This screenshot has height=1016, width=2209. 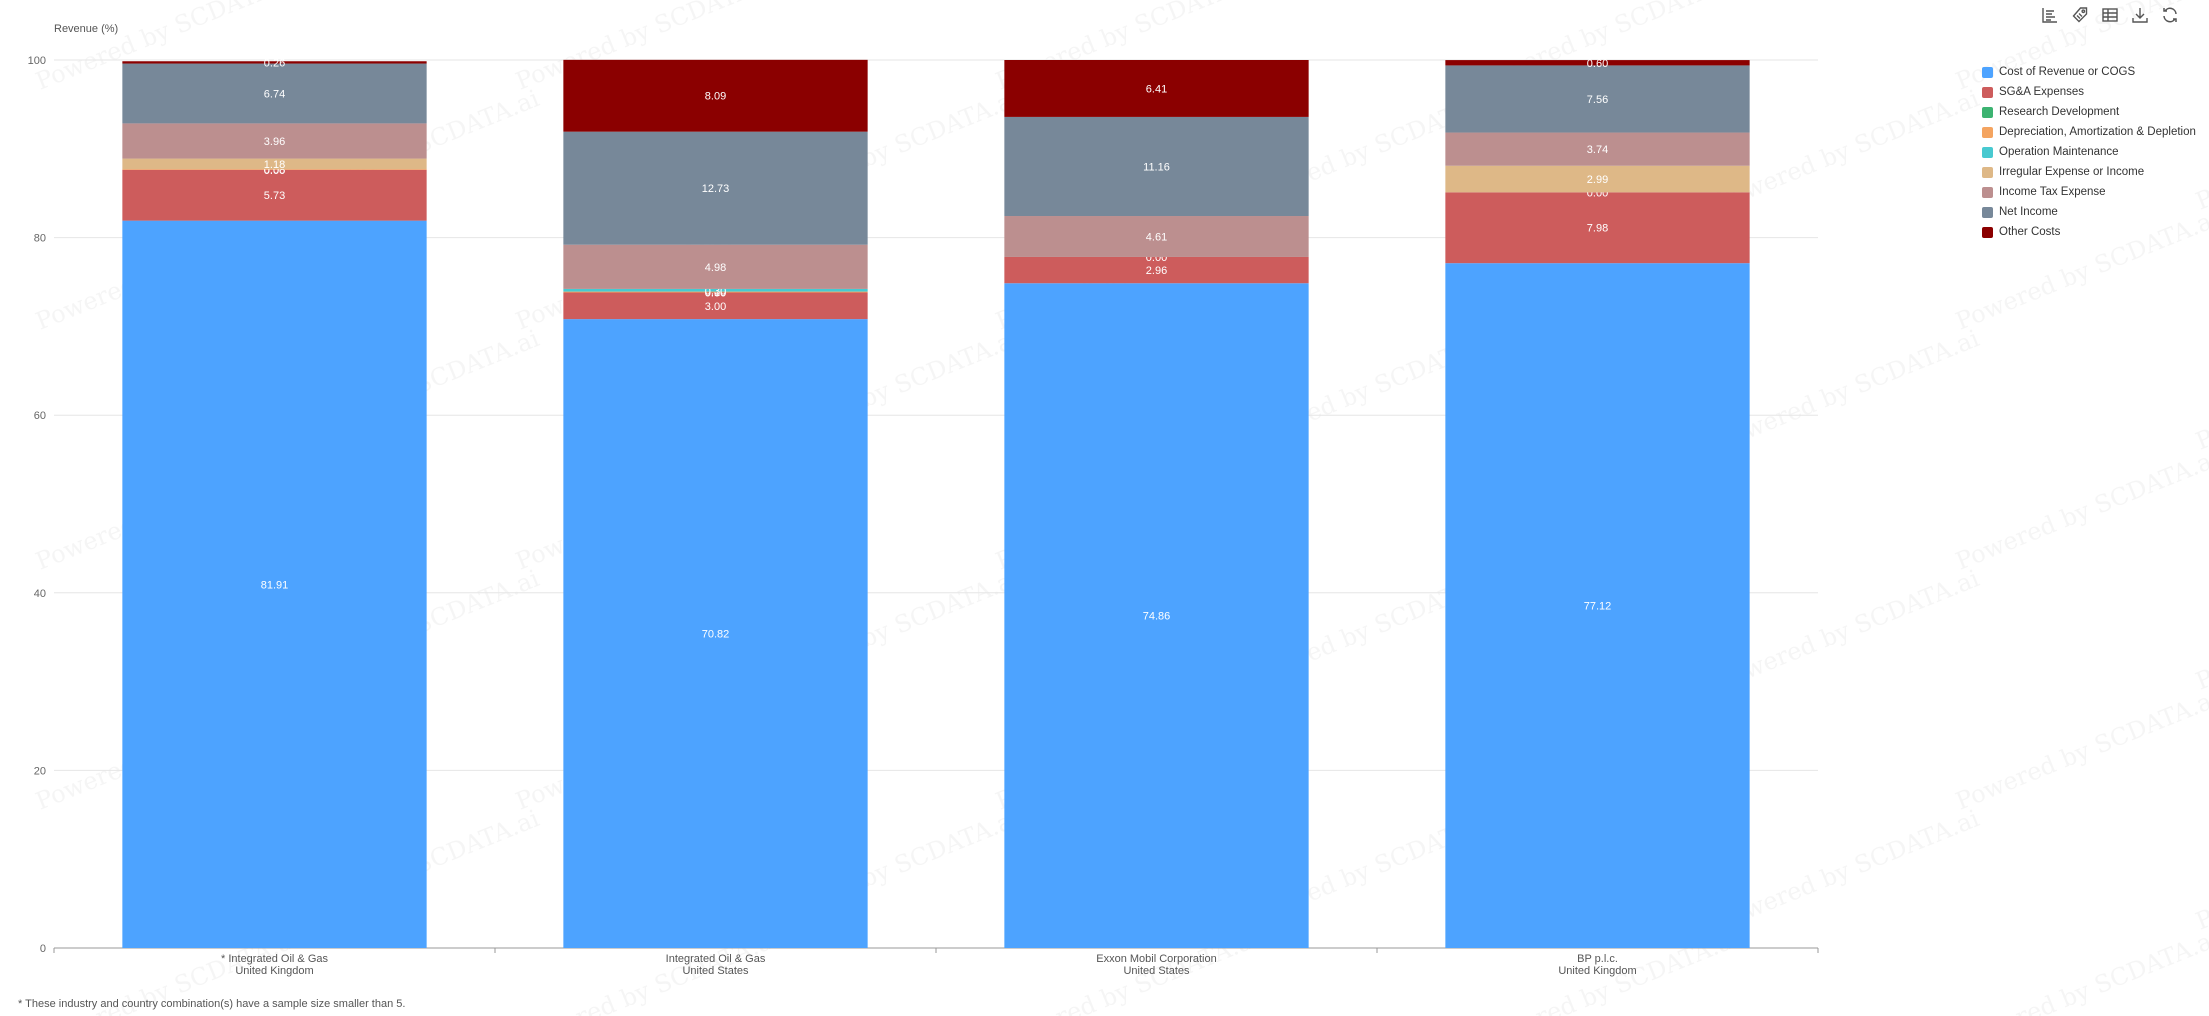 I want to click on data-view-button, so click(x=2050, y=15).